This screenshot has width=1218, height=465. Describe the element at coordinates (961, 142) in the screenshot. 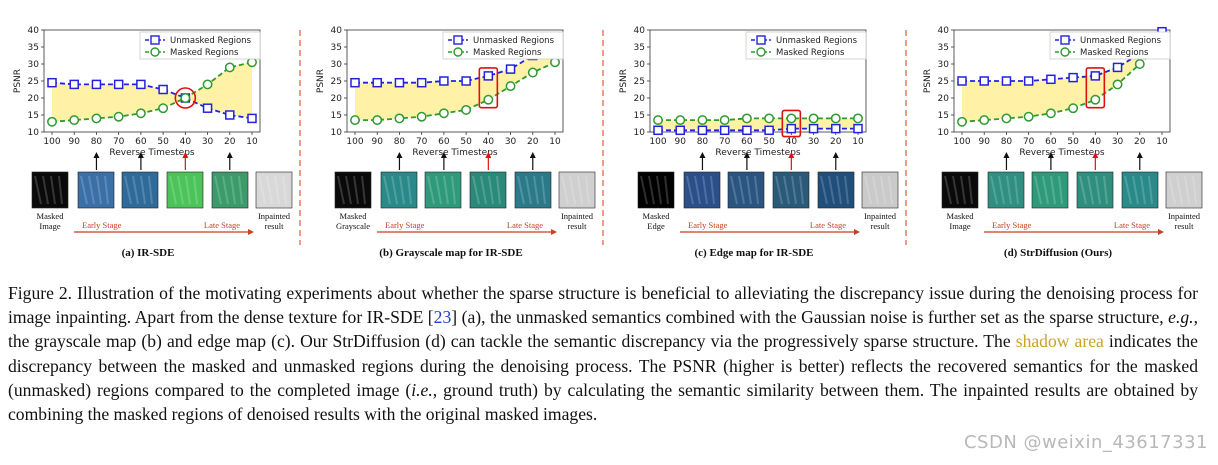

I see `x-tick-label: 100` at that location.